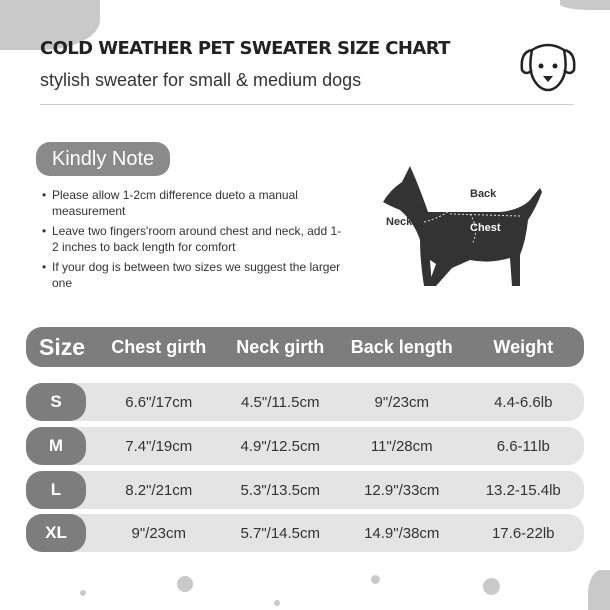  Describe the element at coordinates (159, 346) in the screenshot. I see `header-chest: Chest girth` at that location.